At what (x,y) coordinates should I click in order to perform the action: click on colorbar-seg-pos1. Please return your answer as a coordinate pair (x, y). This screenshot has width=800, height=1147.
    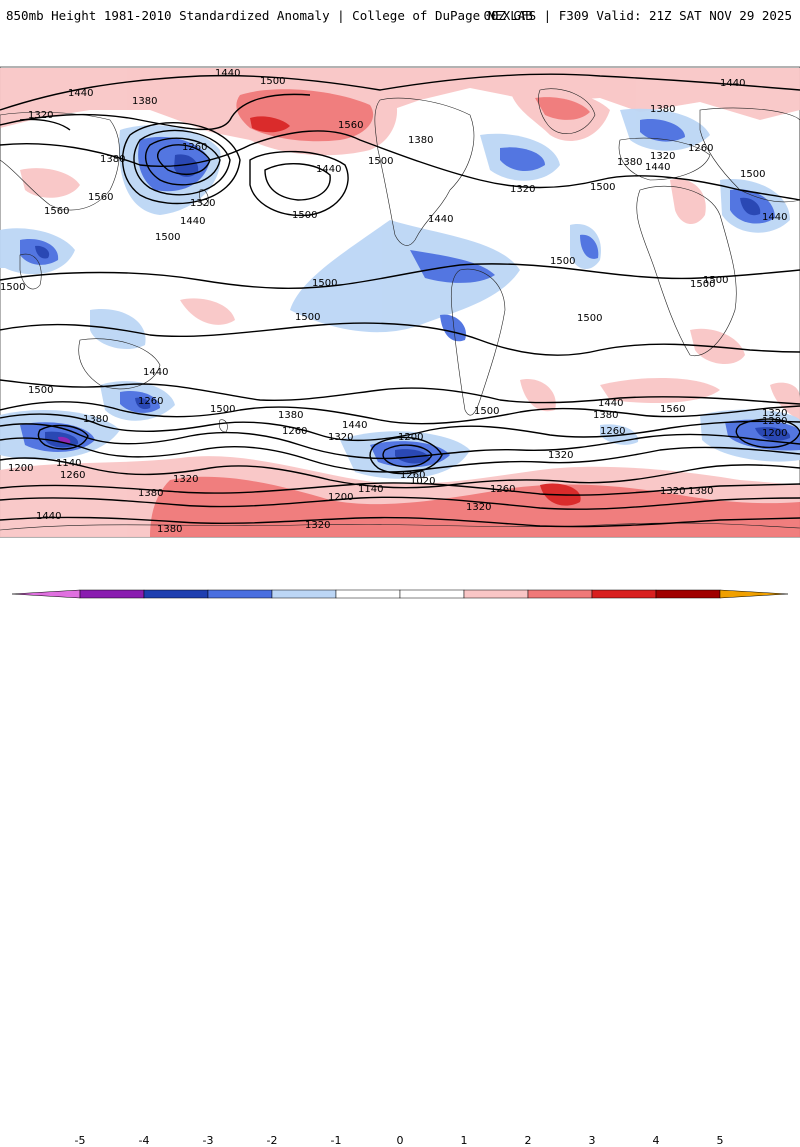
    Looking at the image, I should click on (432, 594).